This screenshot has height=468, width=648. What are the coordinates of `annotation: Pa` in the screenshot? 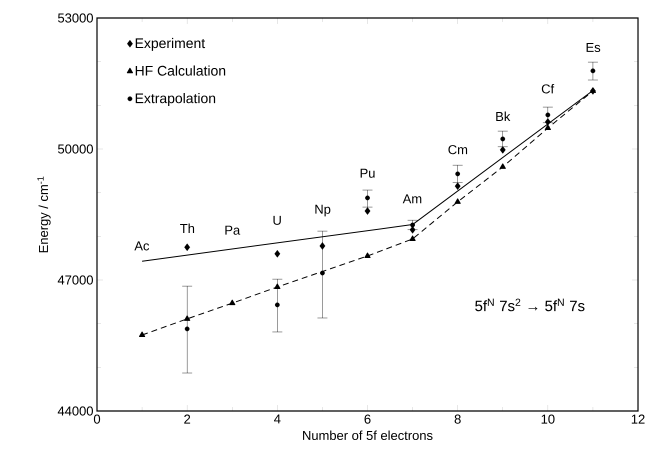 It's located at (232, 230).